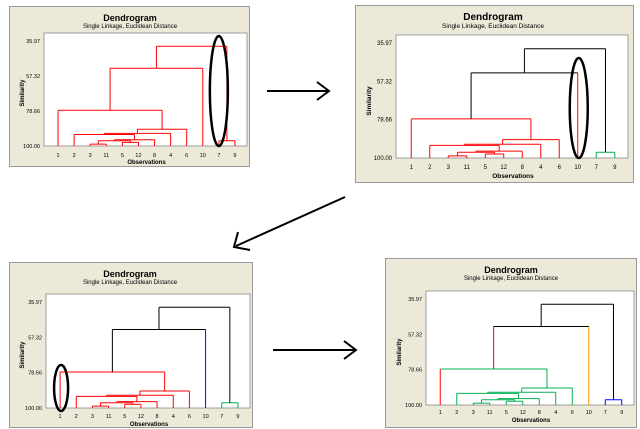  I want to click on arrow-down-left-icon, so click(289, 223).